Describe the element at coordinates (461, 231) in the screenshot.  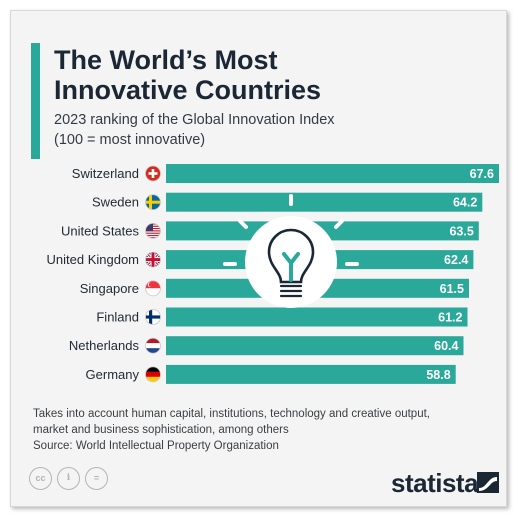
I see `value-label: 63.5` at that location.